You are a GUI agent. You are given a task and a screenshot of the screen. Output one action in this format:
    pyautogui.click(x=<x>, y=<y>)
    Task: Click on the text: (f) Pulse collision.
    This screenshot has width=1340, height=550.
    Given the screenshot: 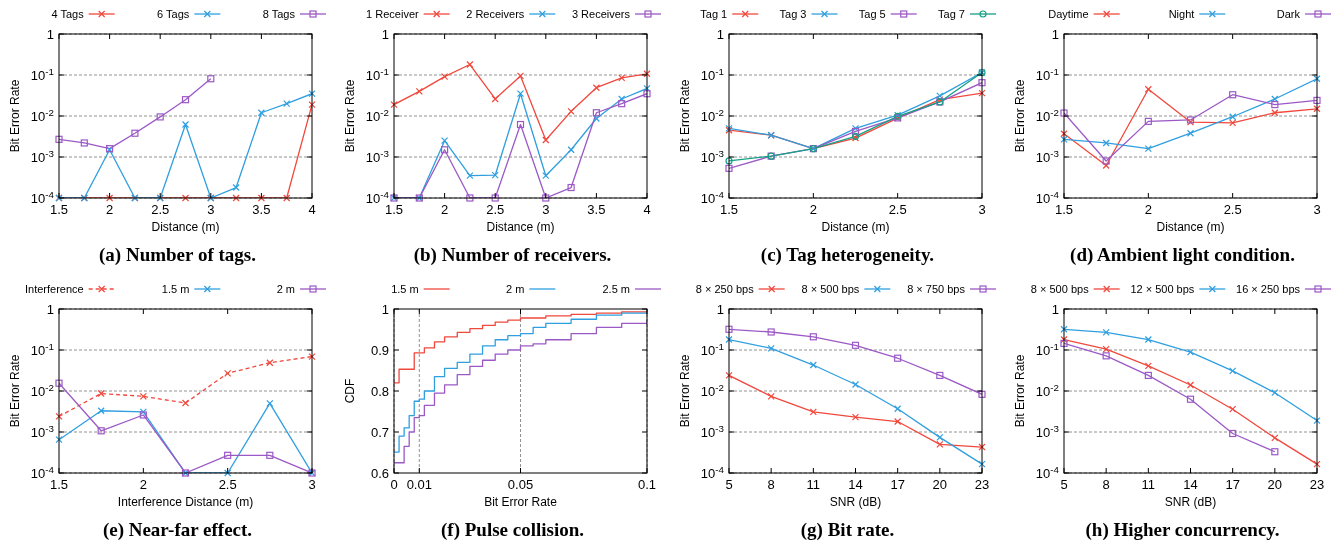 What is the action you would take?
    pyautogui.click(x=512, y=530)
    